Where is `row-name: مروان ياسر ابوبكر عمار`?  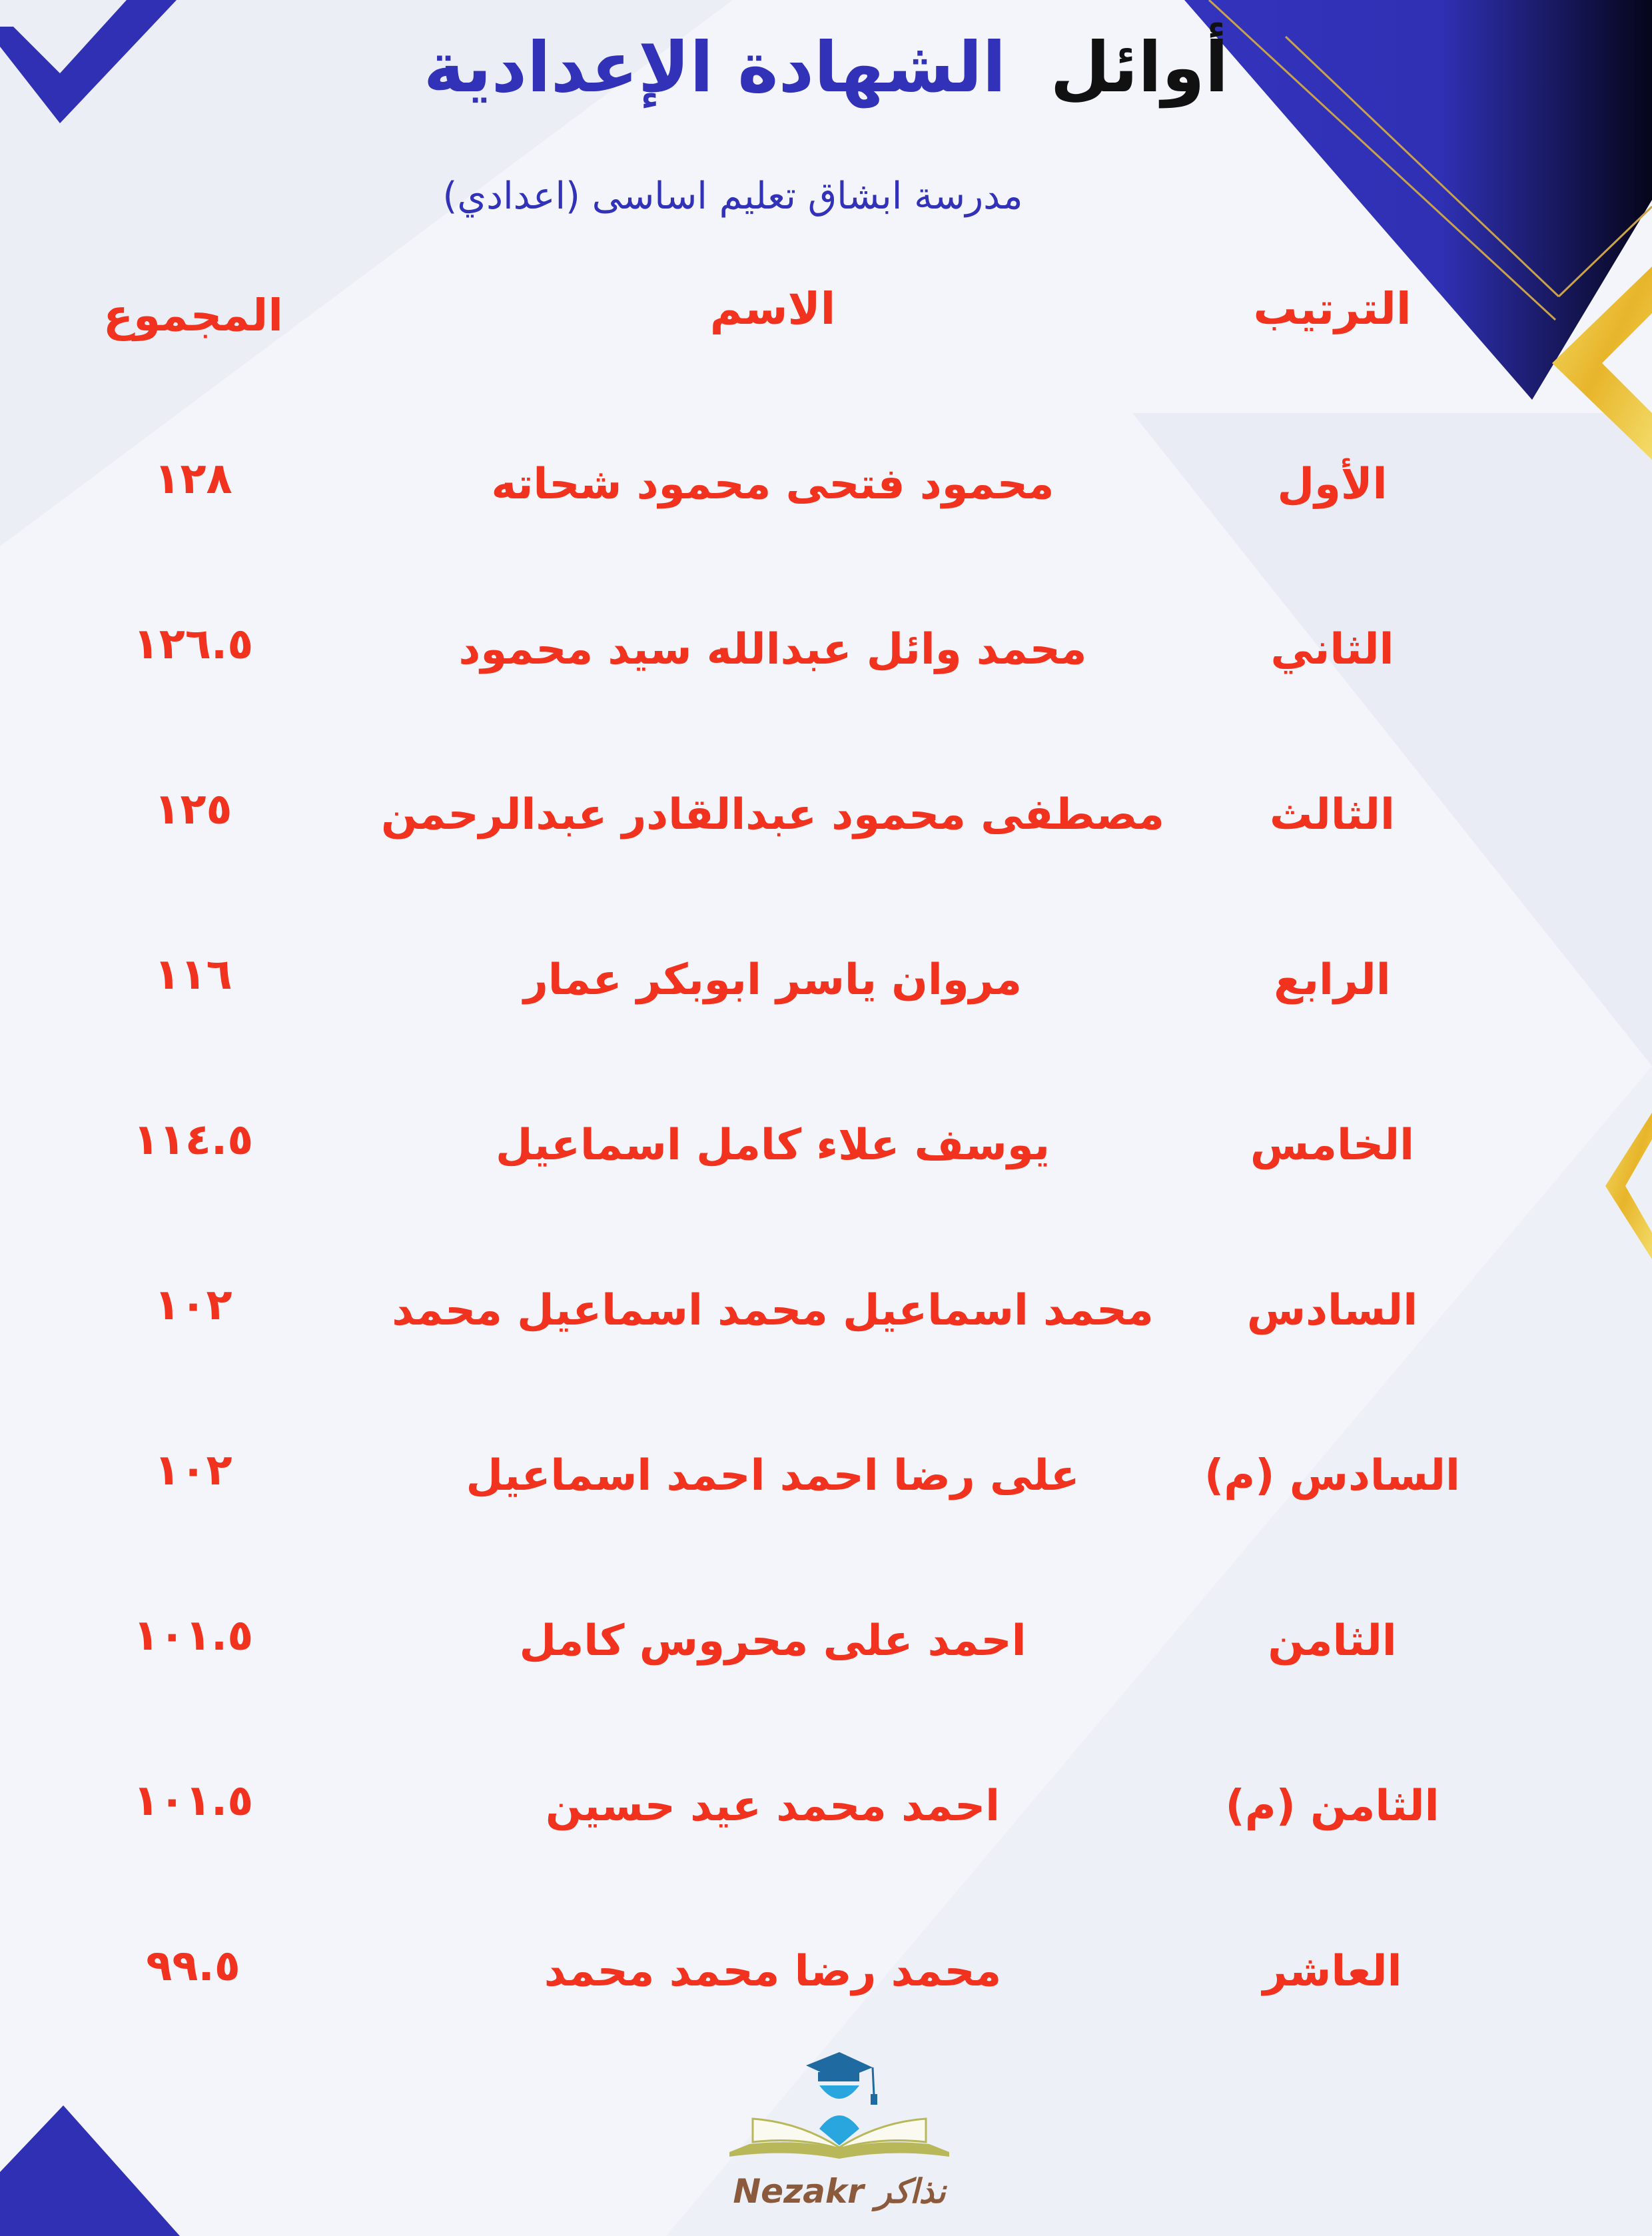
row-name: مروان ياسر ابوبكر عمار is located at coordinates (773, 980).